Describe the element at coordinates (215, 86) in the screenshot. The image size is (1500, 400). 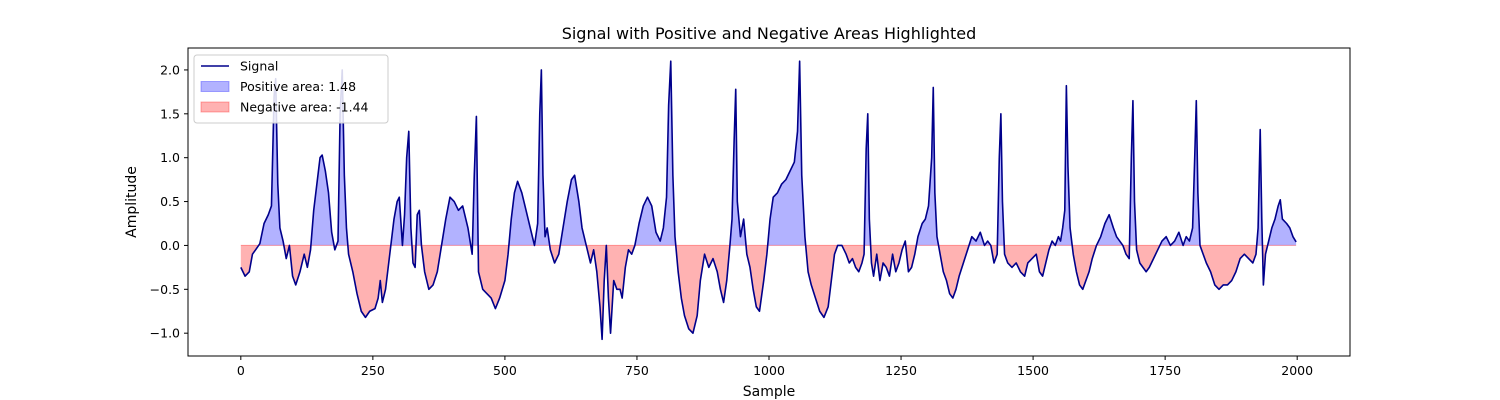
I see `legend-positive-swatch` at that location.